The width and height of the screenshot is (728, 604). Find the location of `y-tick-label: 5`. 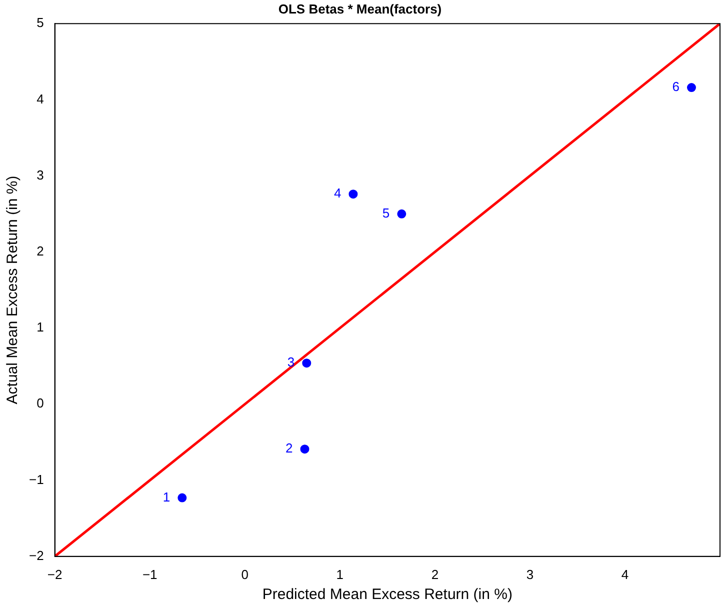

y-tick-label: 5 is located at coordinates (40, 22).